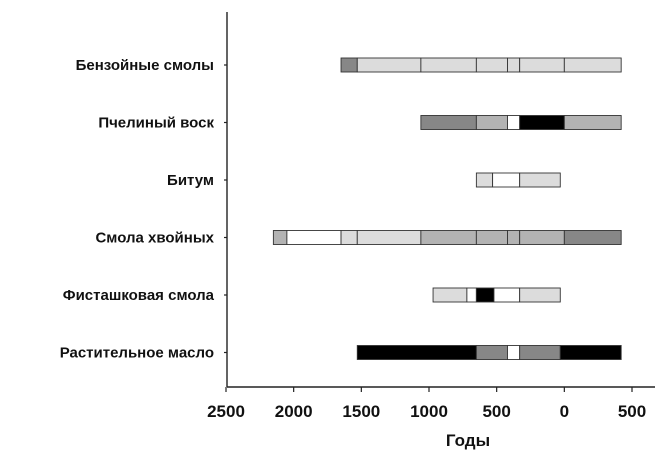 This screenshot has width=661, height=452. I want to click on x-axis-title: Годы, so click(468, 440).